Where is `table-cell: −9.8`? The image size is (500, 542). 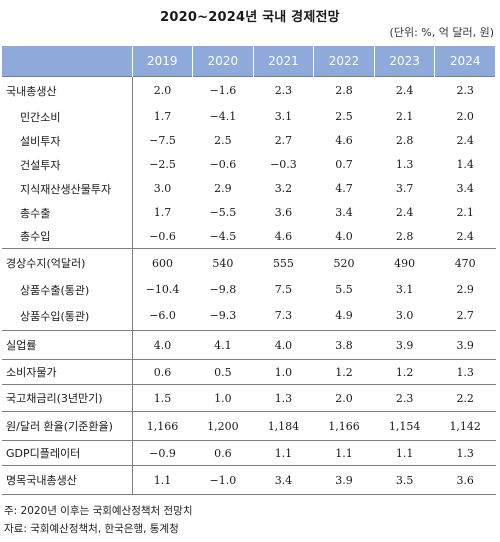 table-cell: −9.8 is located at coordinates (223, 289).